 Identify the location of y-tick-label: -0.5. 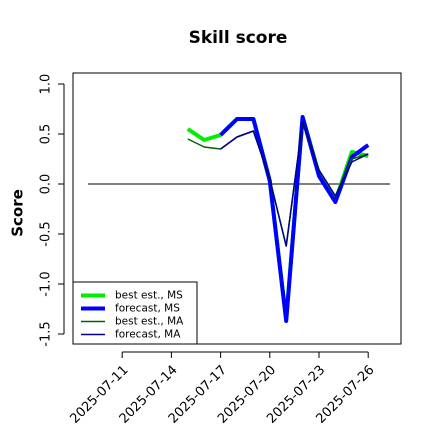
(46, 233).